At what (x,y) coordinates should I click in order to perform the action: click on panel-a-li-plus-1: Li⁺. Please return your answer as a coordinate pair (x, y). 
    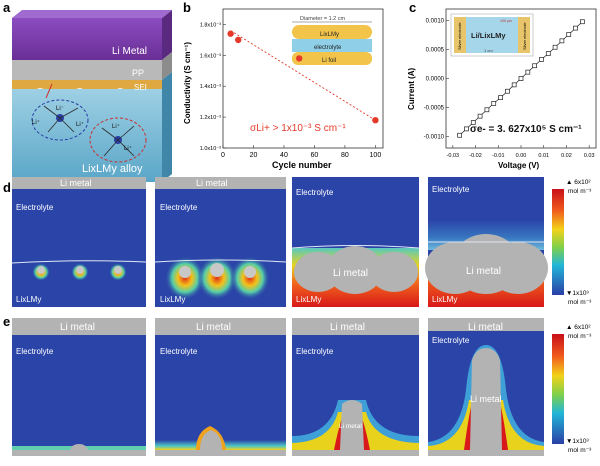
    Looking at the image, I should click on (36, 122).